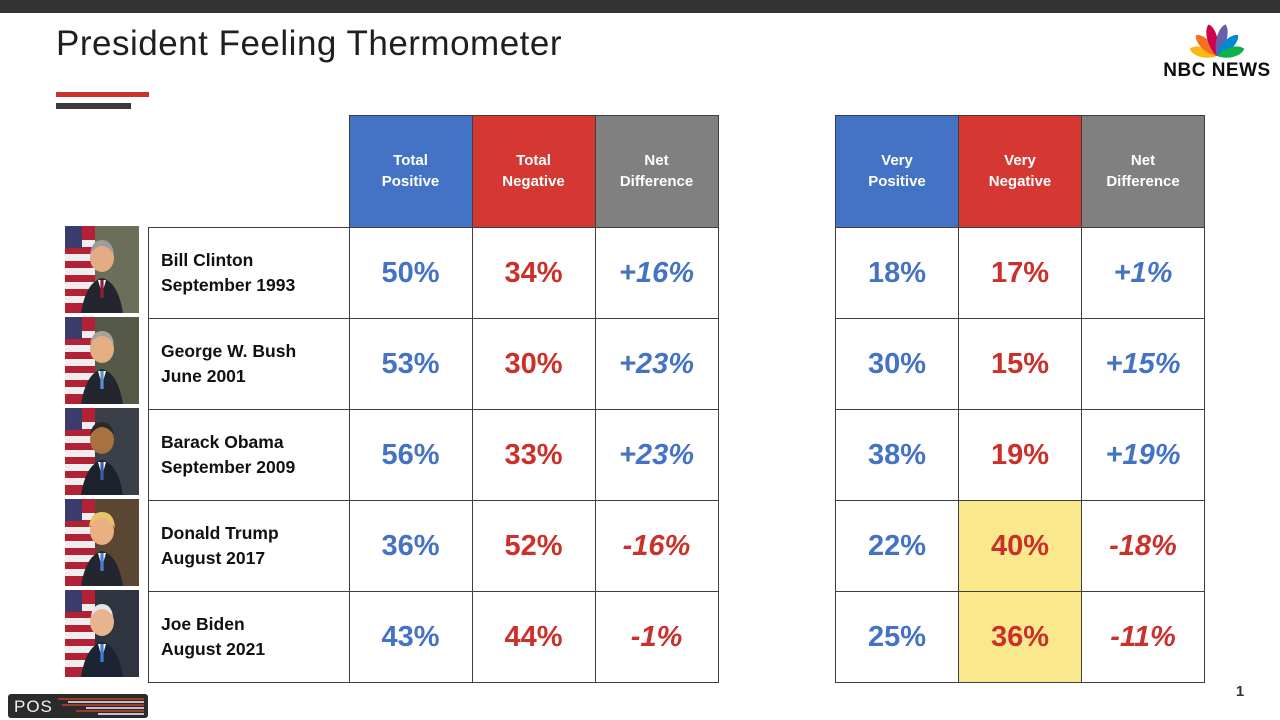  Describe the element at coordinates (228, 285) in the screenshot. I see `poll-date: September 1993` at that location.